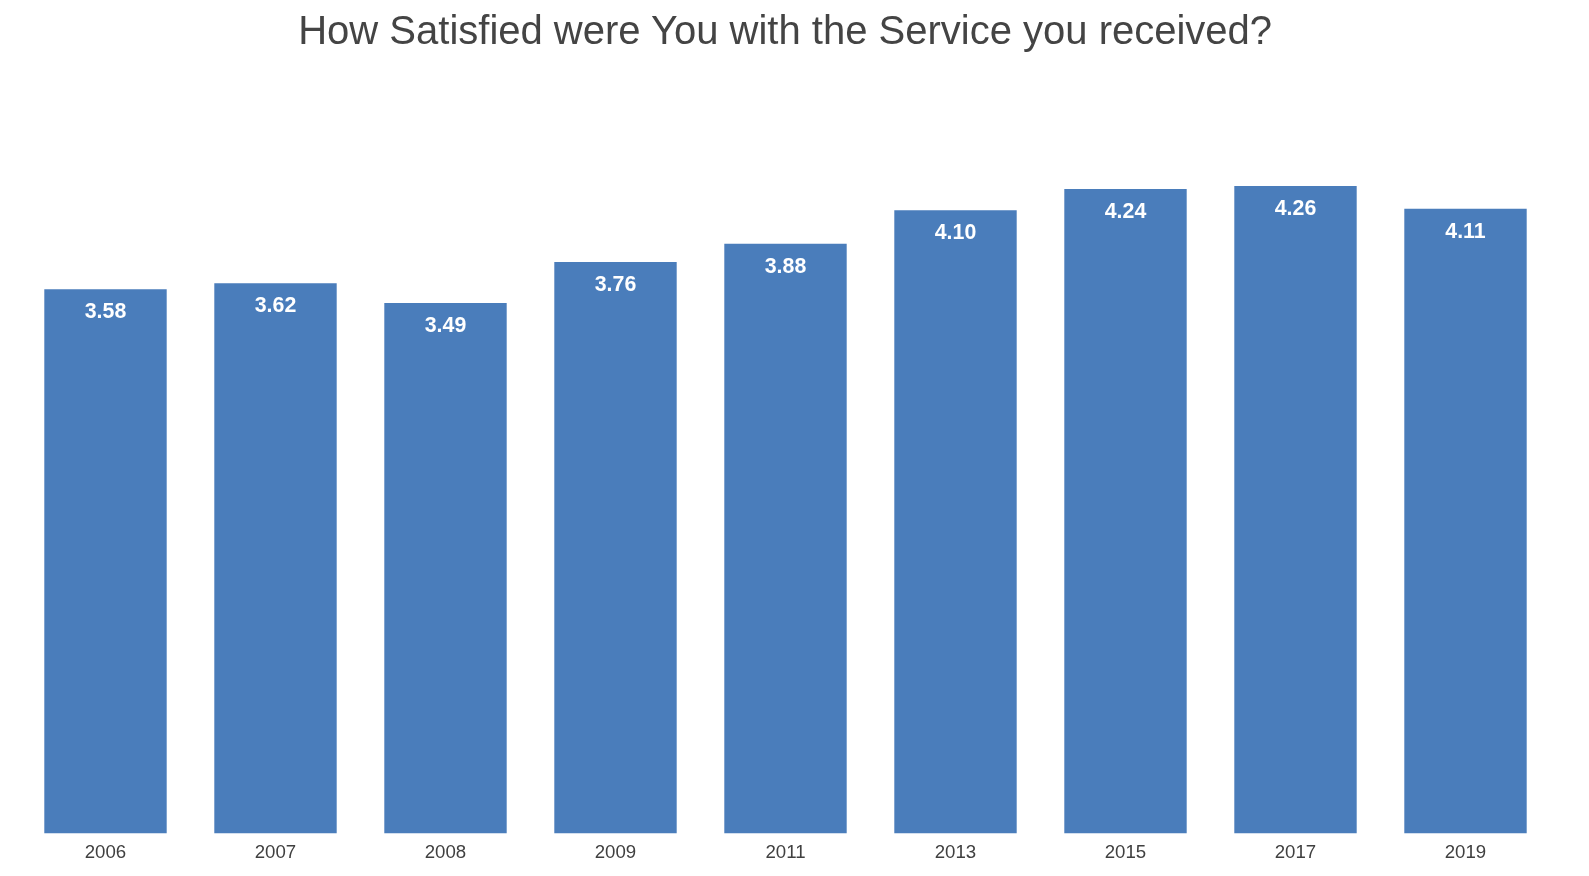 This screenshot has height=876, width=1589. I want to click on data-label: 4.10, so click(955, 232).